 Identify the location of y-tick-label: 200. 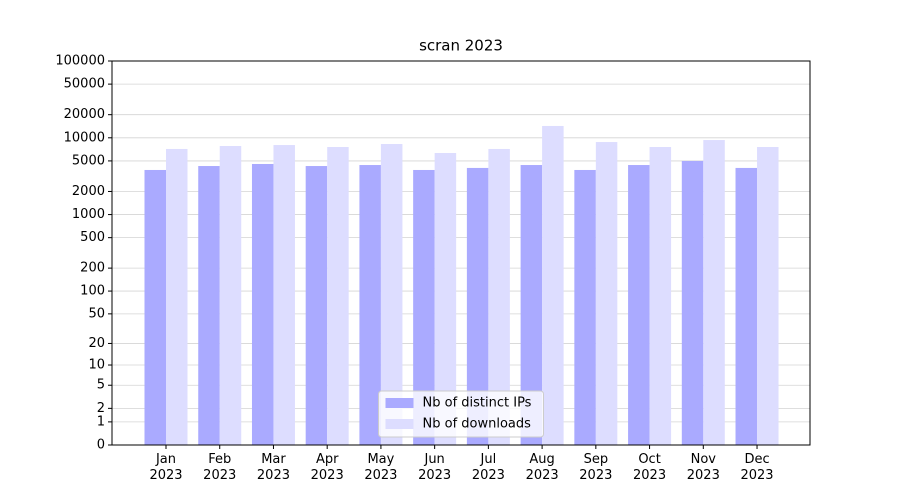
(92, 268).